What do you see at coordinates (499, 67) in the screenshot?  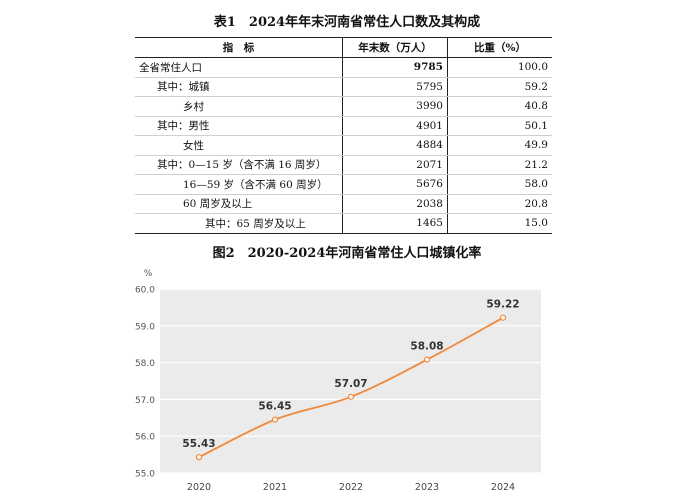 I see `row-share: 100.0` at bounding box center [499, 67].